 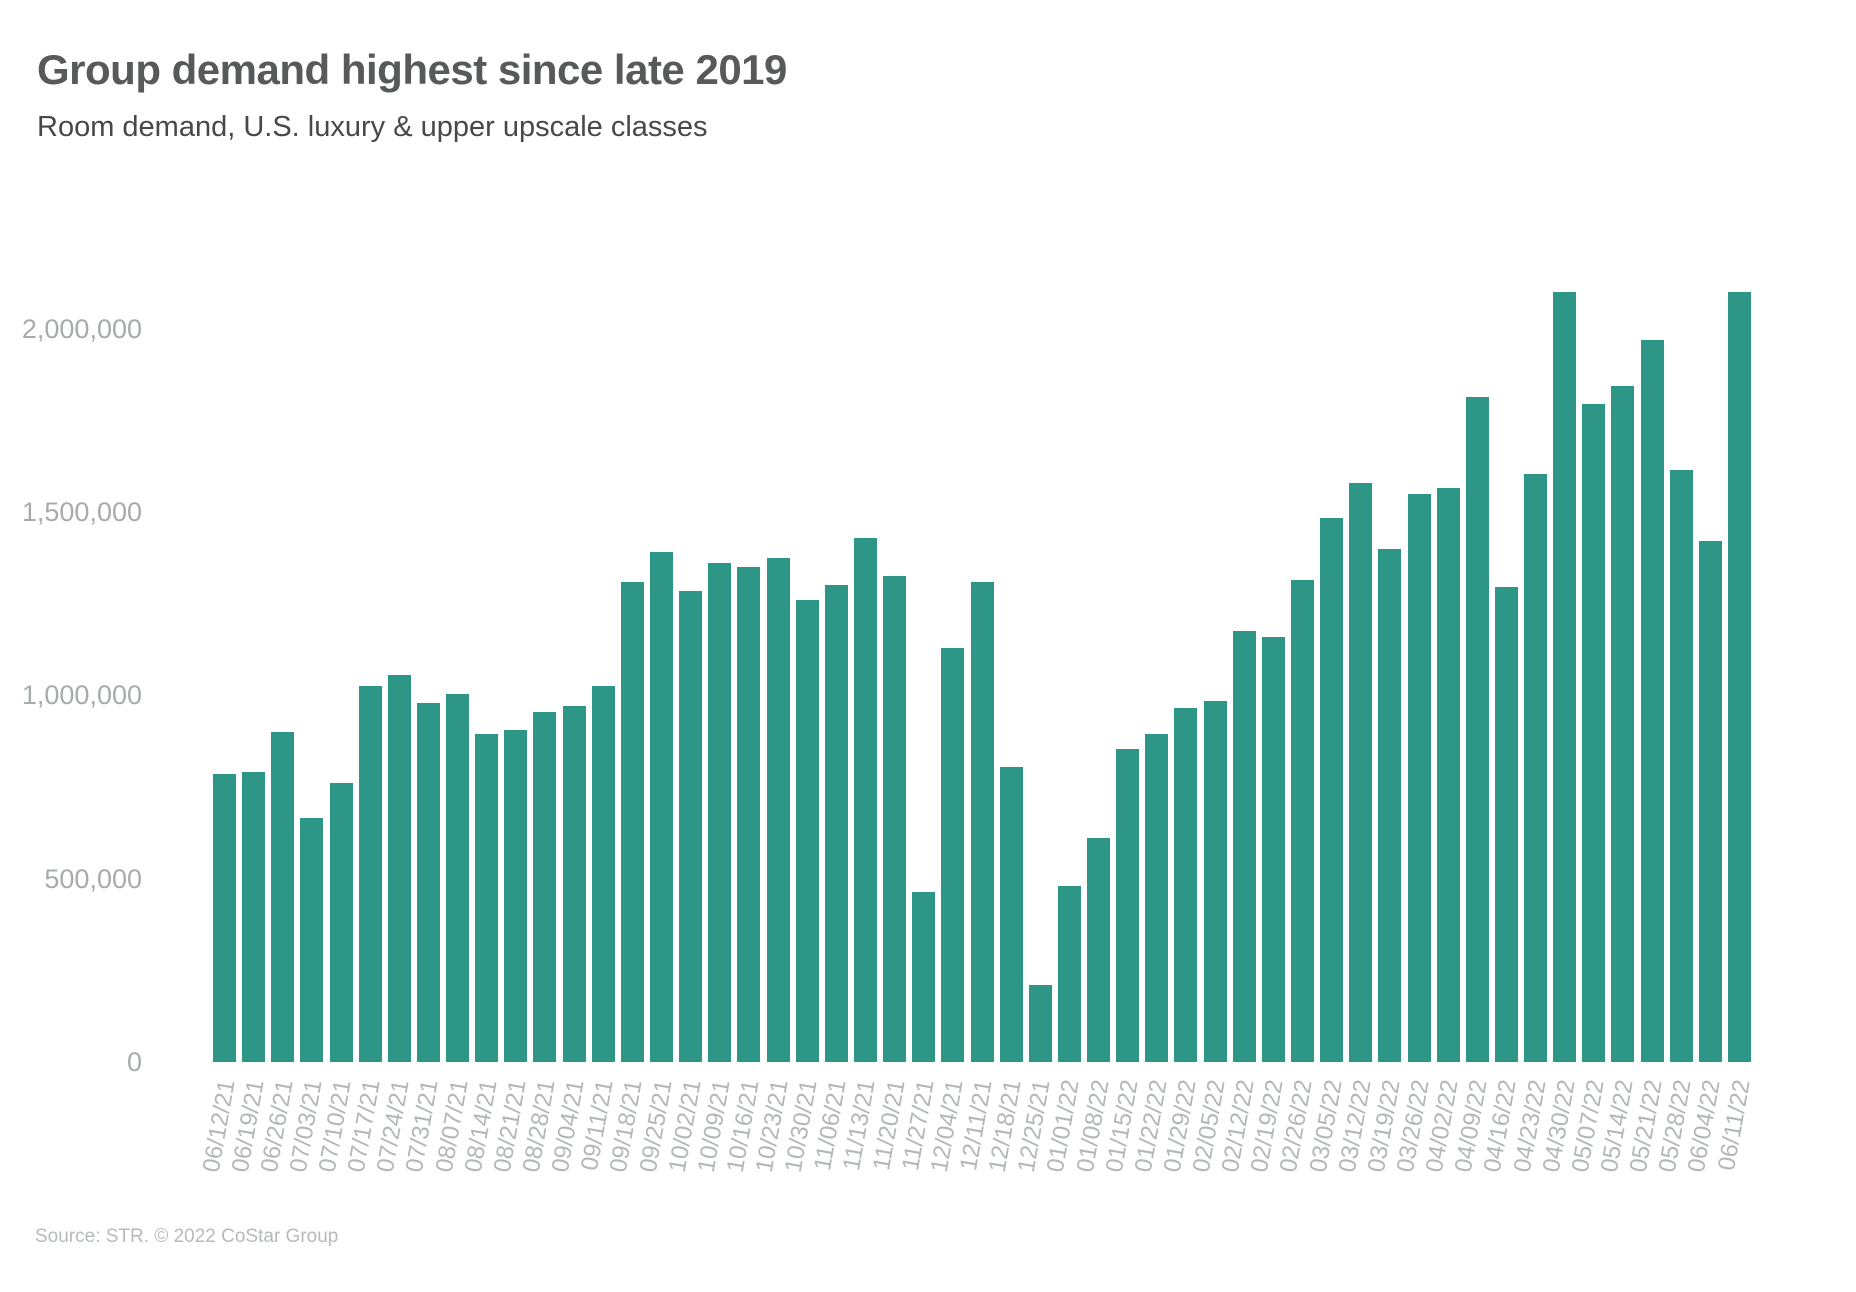 What do you see at coordinates (81, 695) in the screenshot?
I see `y-axis-label: 1,000,000` at bounding box center [81, 695].